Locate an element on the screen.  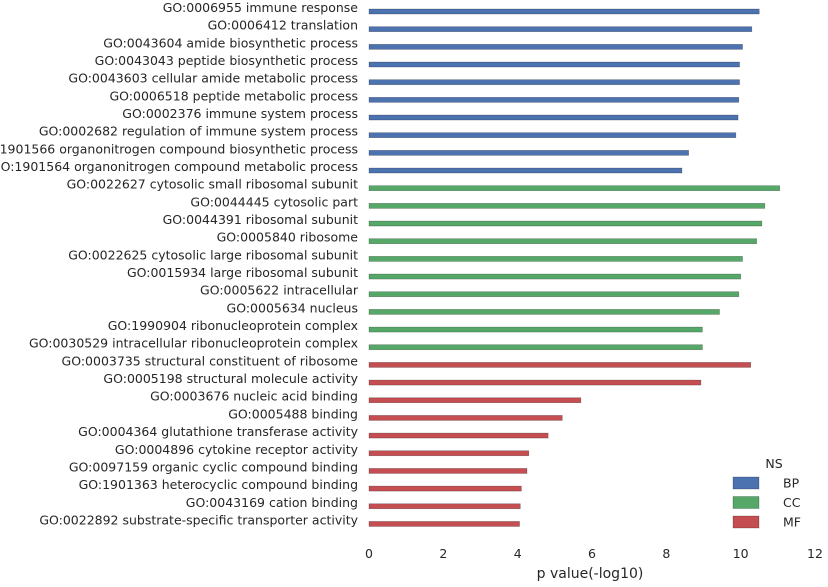
legend-label: BP is located at coordinates (791, 483).